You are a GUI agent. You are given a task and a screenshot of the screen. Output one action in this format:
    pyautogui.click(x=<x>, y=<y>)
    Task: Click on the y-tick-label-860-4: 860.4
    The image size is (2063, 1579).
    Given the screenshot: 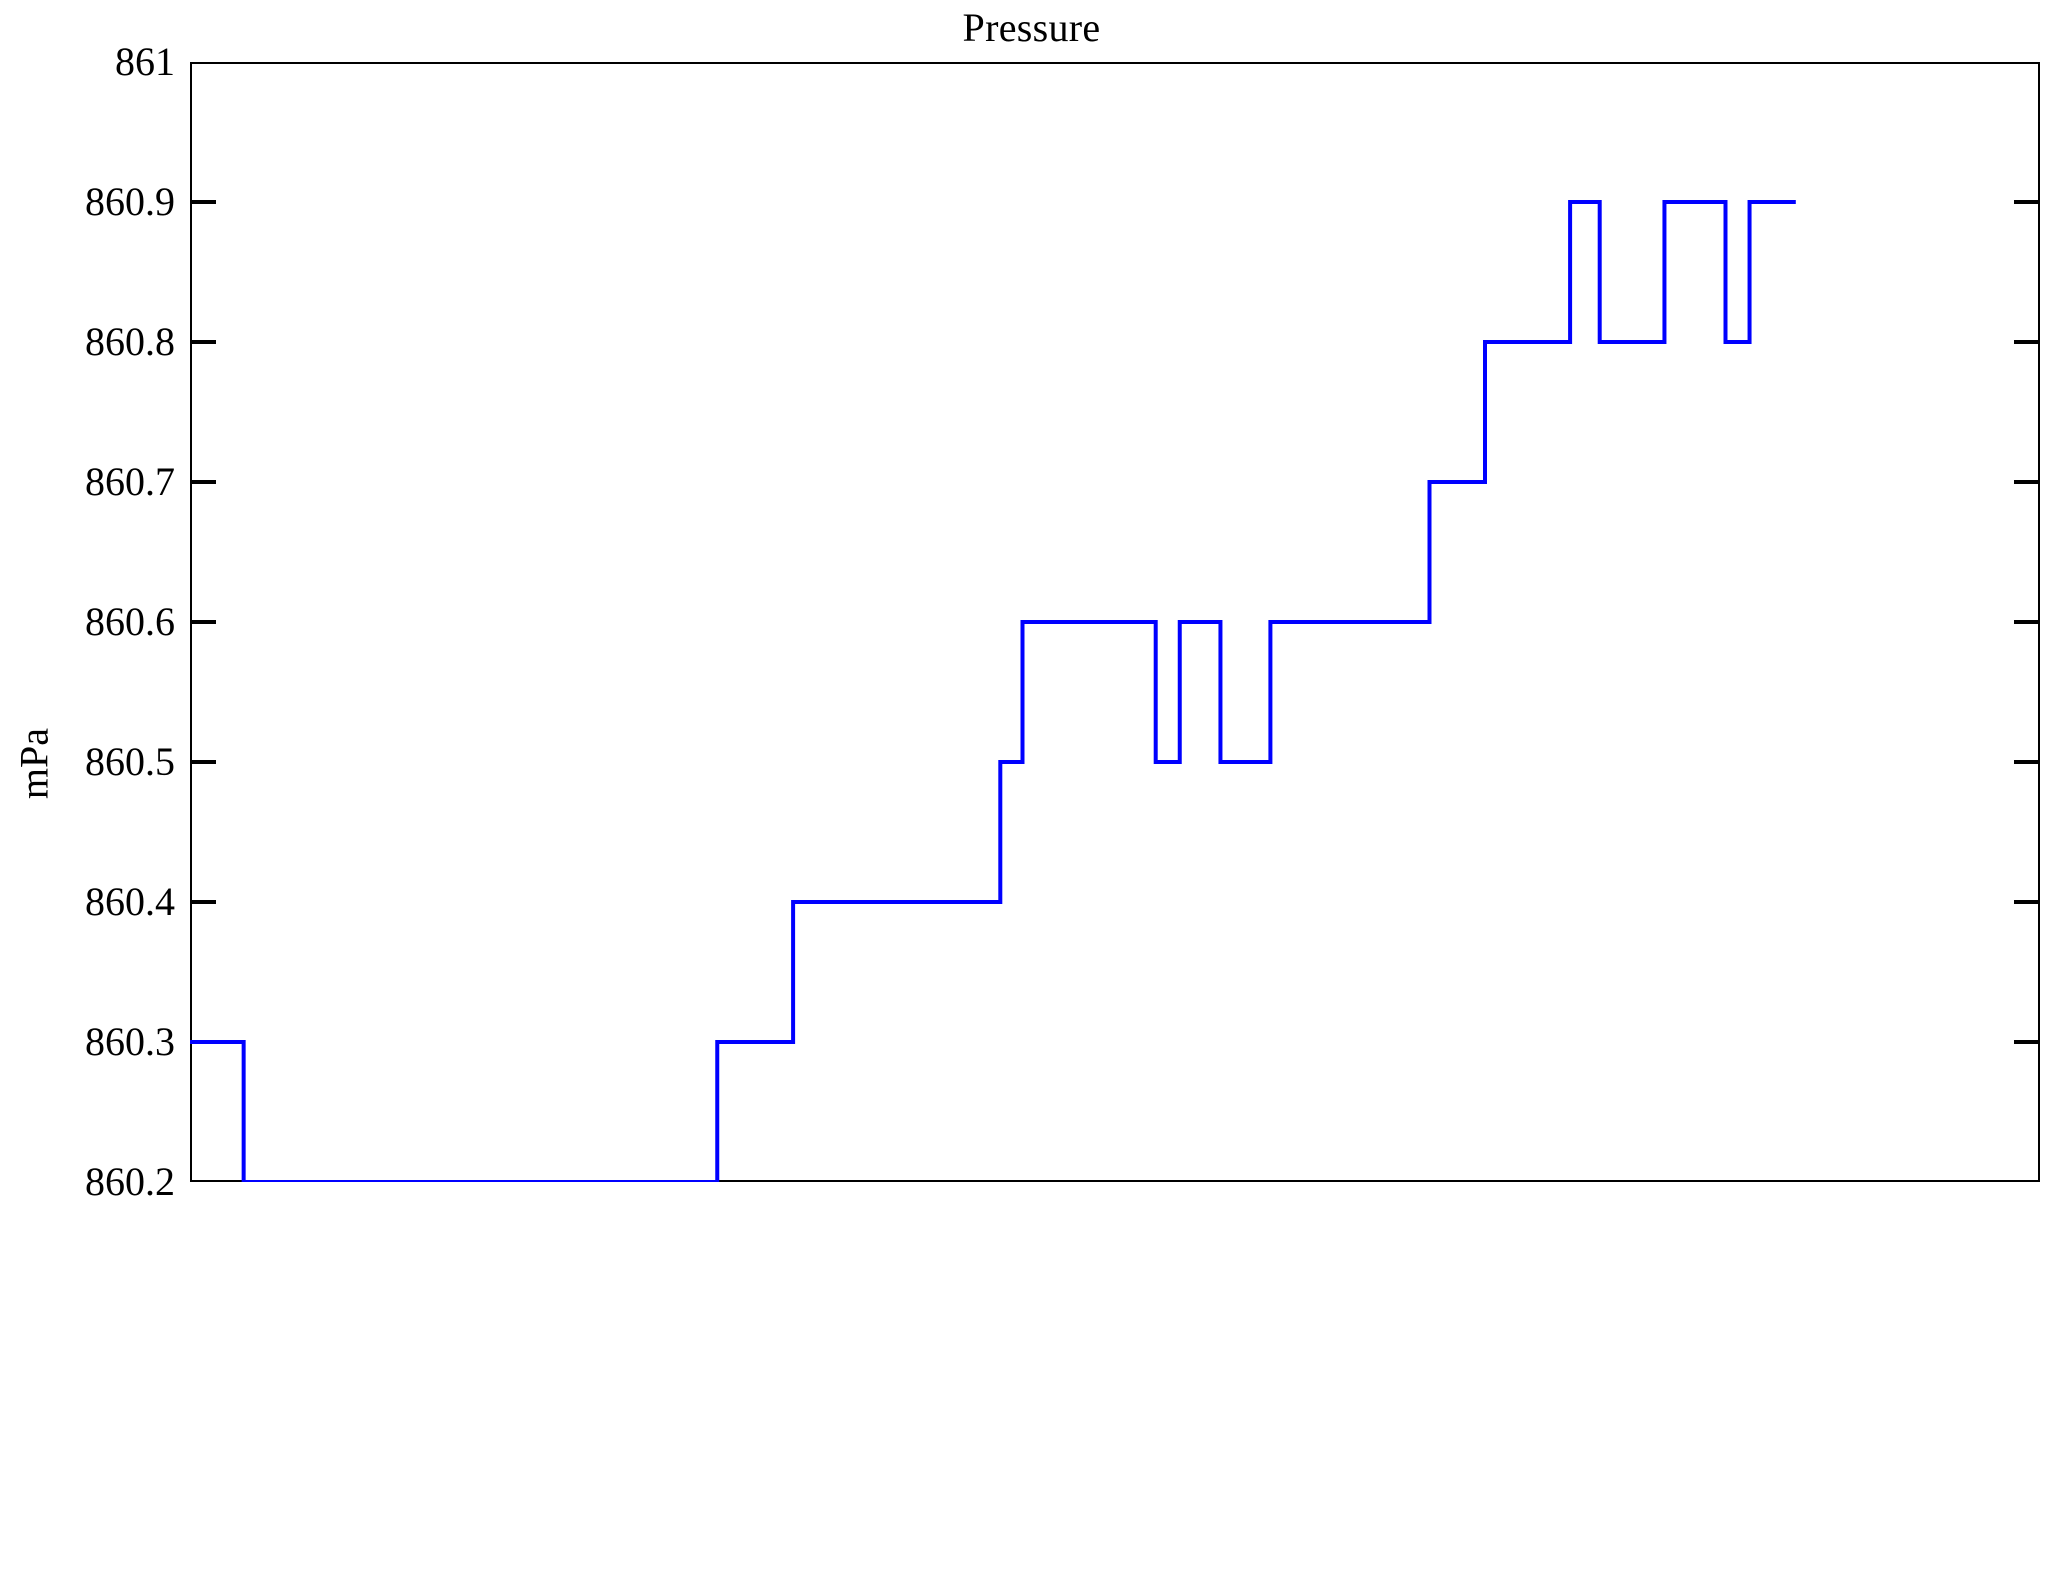 What is the action you would take?
    pyautogui.click(x=130, y=901)
    